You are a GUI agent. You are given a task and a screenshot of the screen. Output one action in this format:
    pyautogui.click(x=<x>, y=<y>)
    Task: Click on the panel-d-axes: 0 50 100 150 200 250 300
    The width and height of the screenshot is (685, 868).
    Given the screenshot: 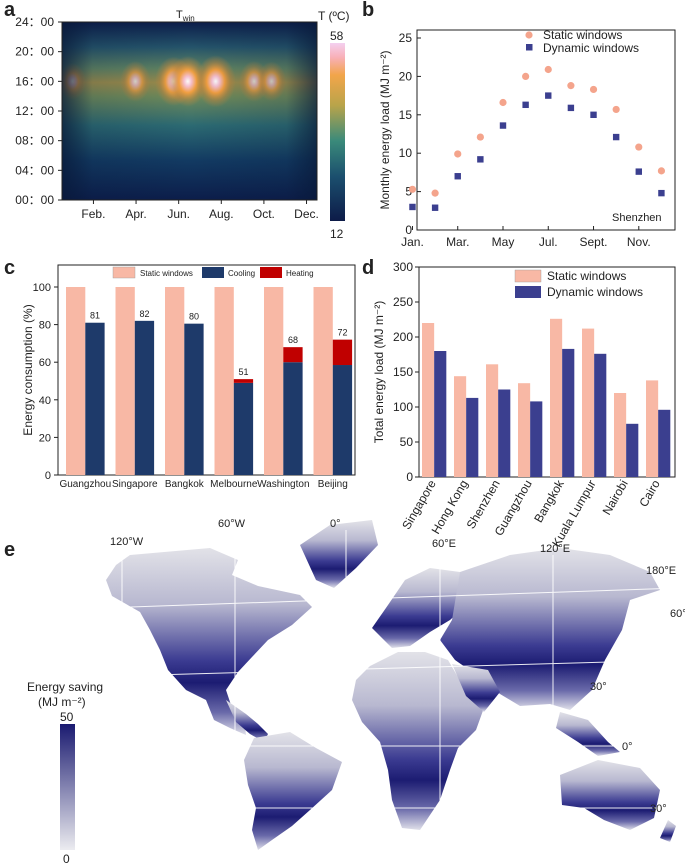 What is the action you would take?
    pyautogui.click(x=406, y=372)
    